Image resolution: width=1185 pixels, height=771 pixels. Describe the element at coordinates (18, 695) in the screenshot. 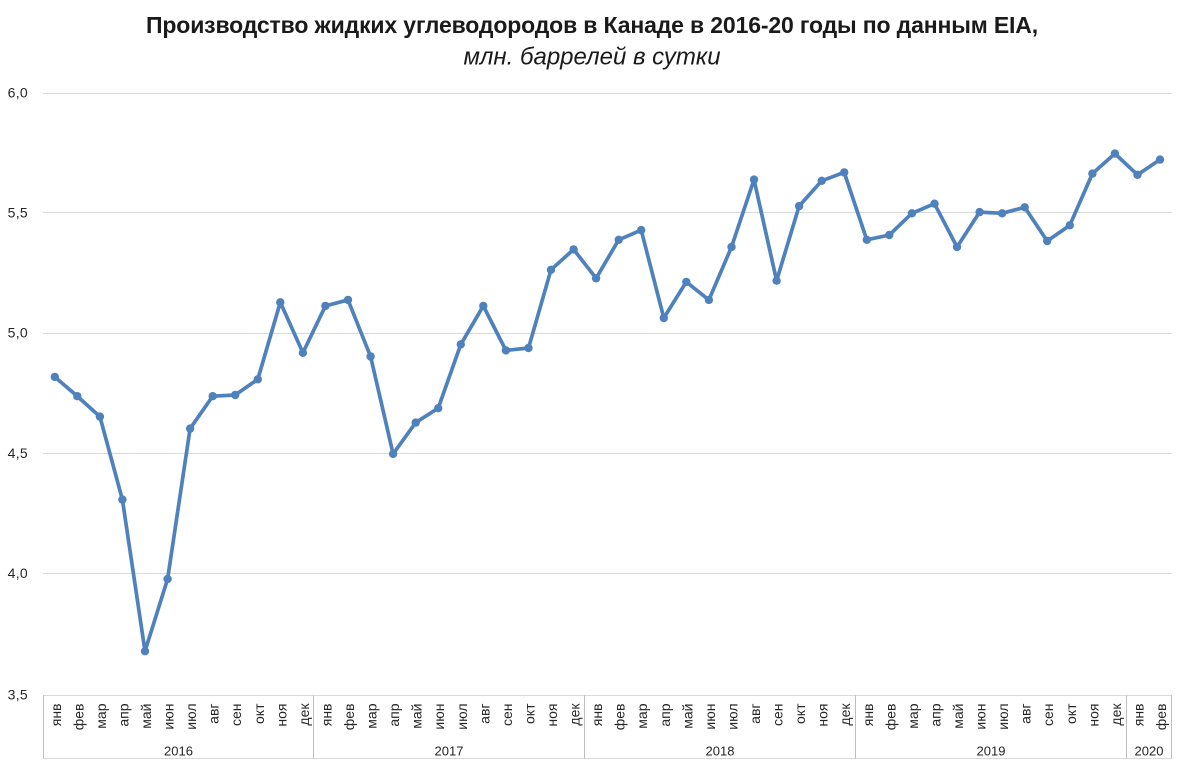

I see `svg-text: 3,5` at that location.